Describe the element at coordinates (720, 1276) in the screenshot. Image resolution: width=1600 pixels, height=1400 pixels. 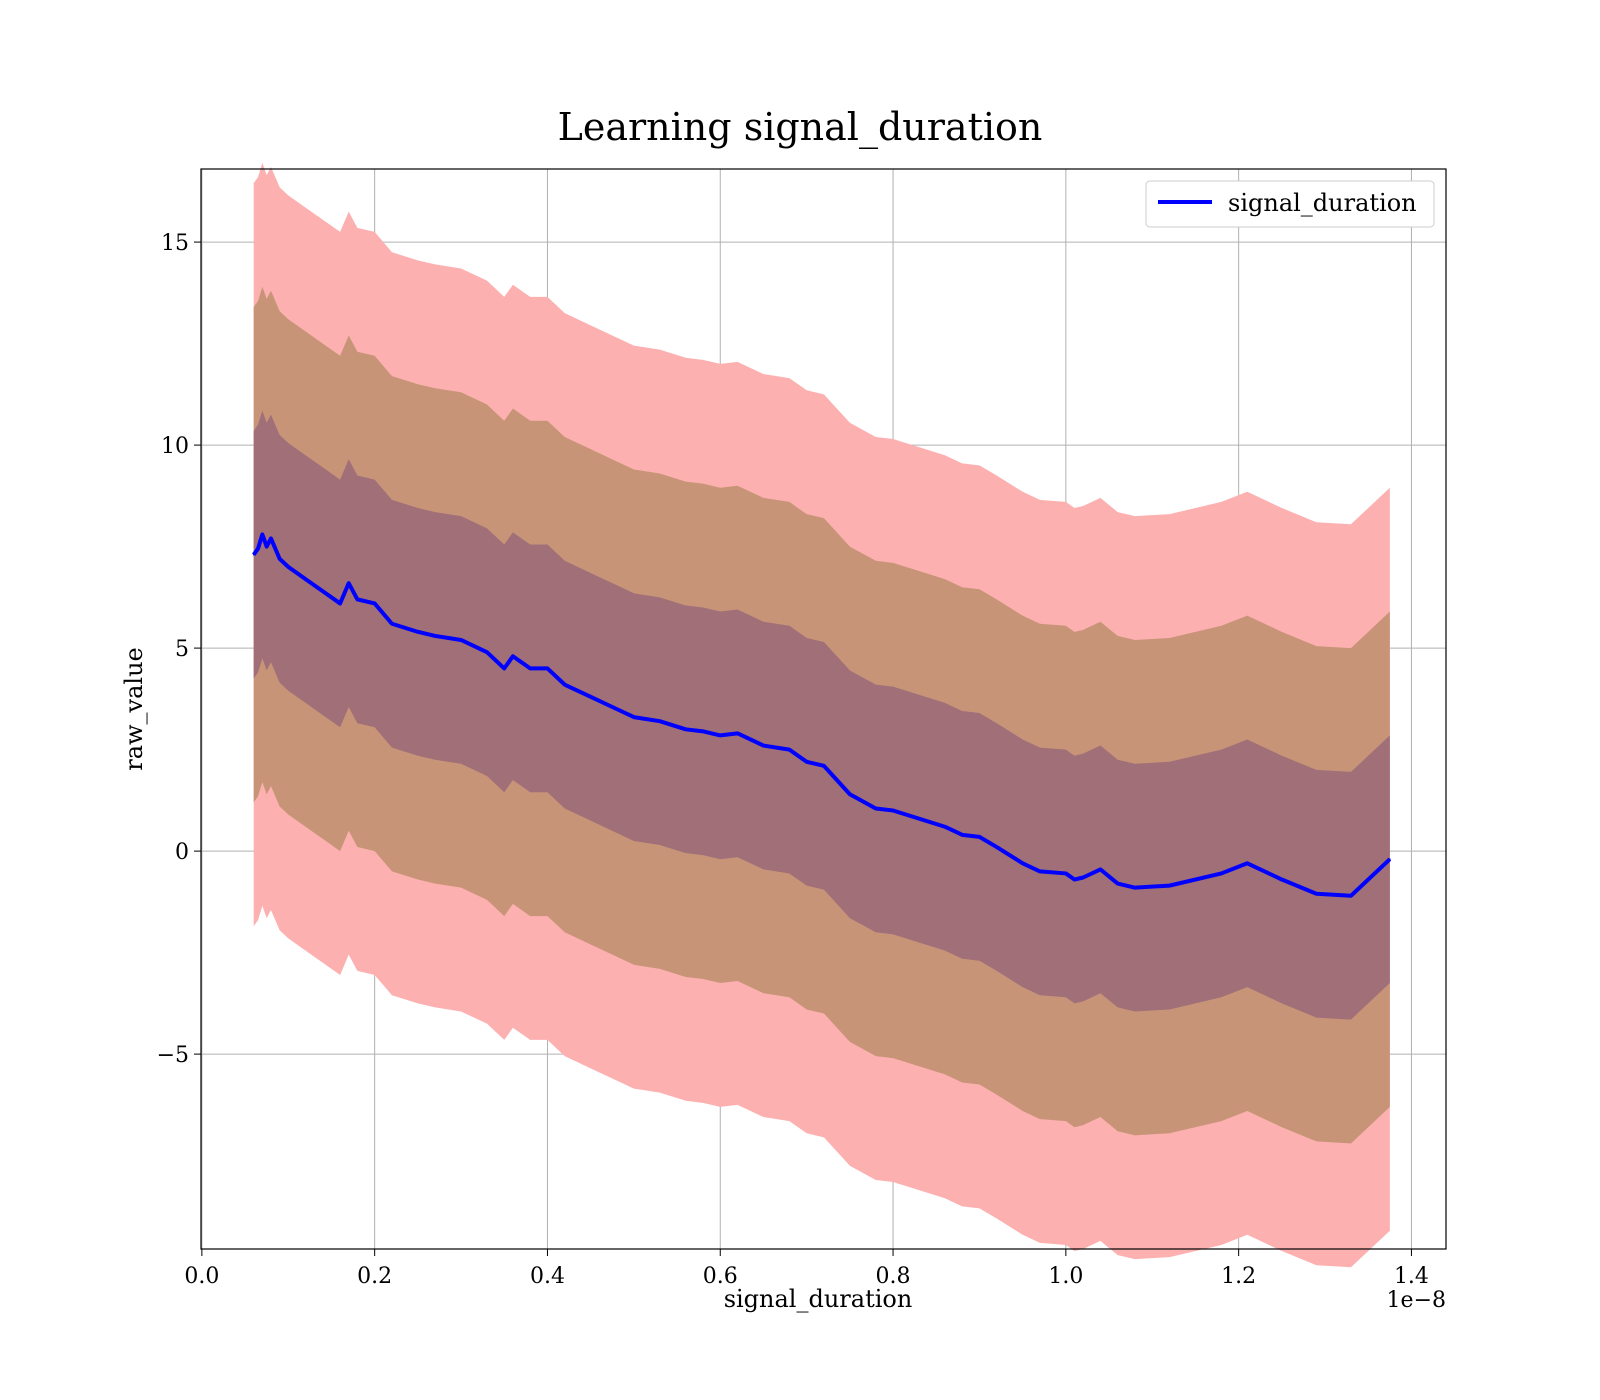
I see `x-tick-label: 0.6` at that location.